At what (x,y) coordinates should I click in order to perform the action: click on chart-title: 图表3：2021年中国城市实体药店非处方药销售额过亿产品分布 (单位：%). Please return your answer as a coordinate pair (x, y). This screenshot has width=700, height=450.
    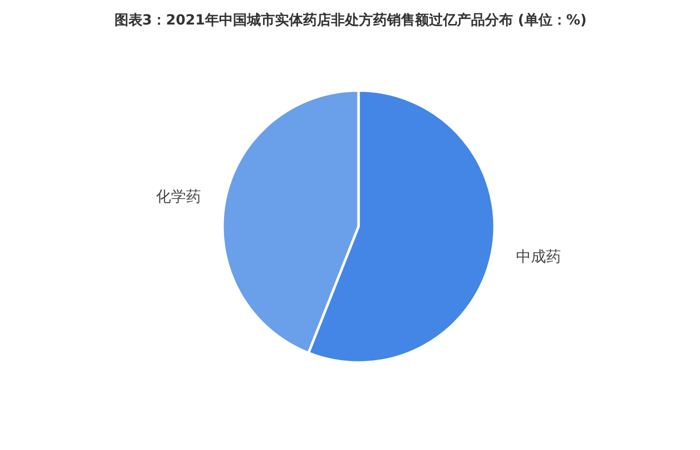
    Looking at the image, I should click on (350, 20).